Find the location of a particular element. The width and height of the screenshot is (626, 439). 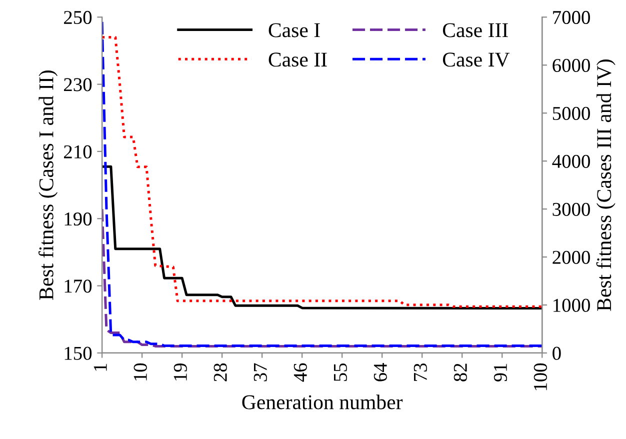

y2-tick-label: 0 is located at coordinates (556, 353).